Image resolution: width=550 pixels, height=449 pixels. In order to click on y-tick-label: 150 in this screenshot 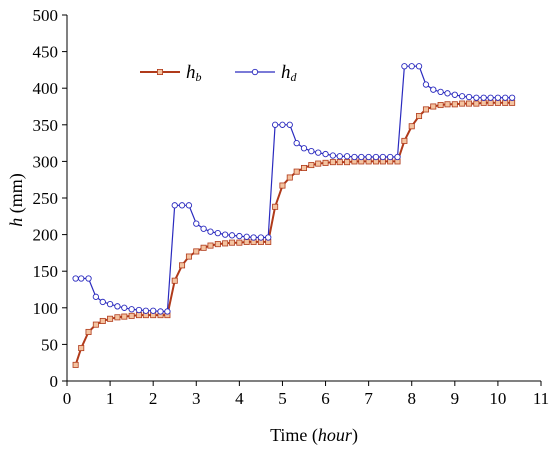, I will do `click(46, 271)`.